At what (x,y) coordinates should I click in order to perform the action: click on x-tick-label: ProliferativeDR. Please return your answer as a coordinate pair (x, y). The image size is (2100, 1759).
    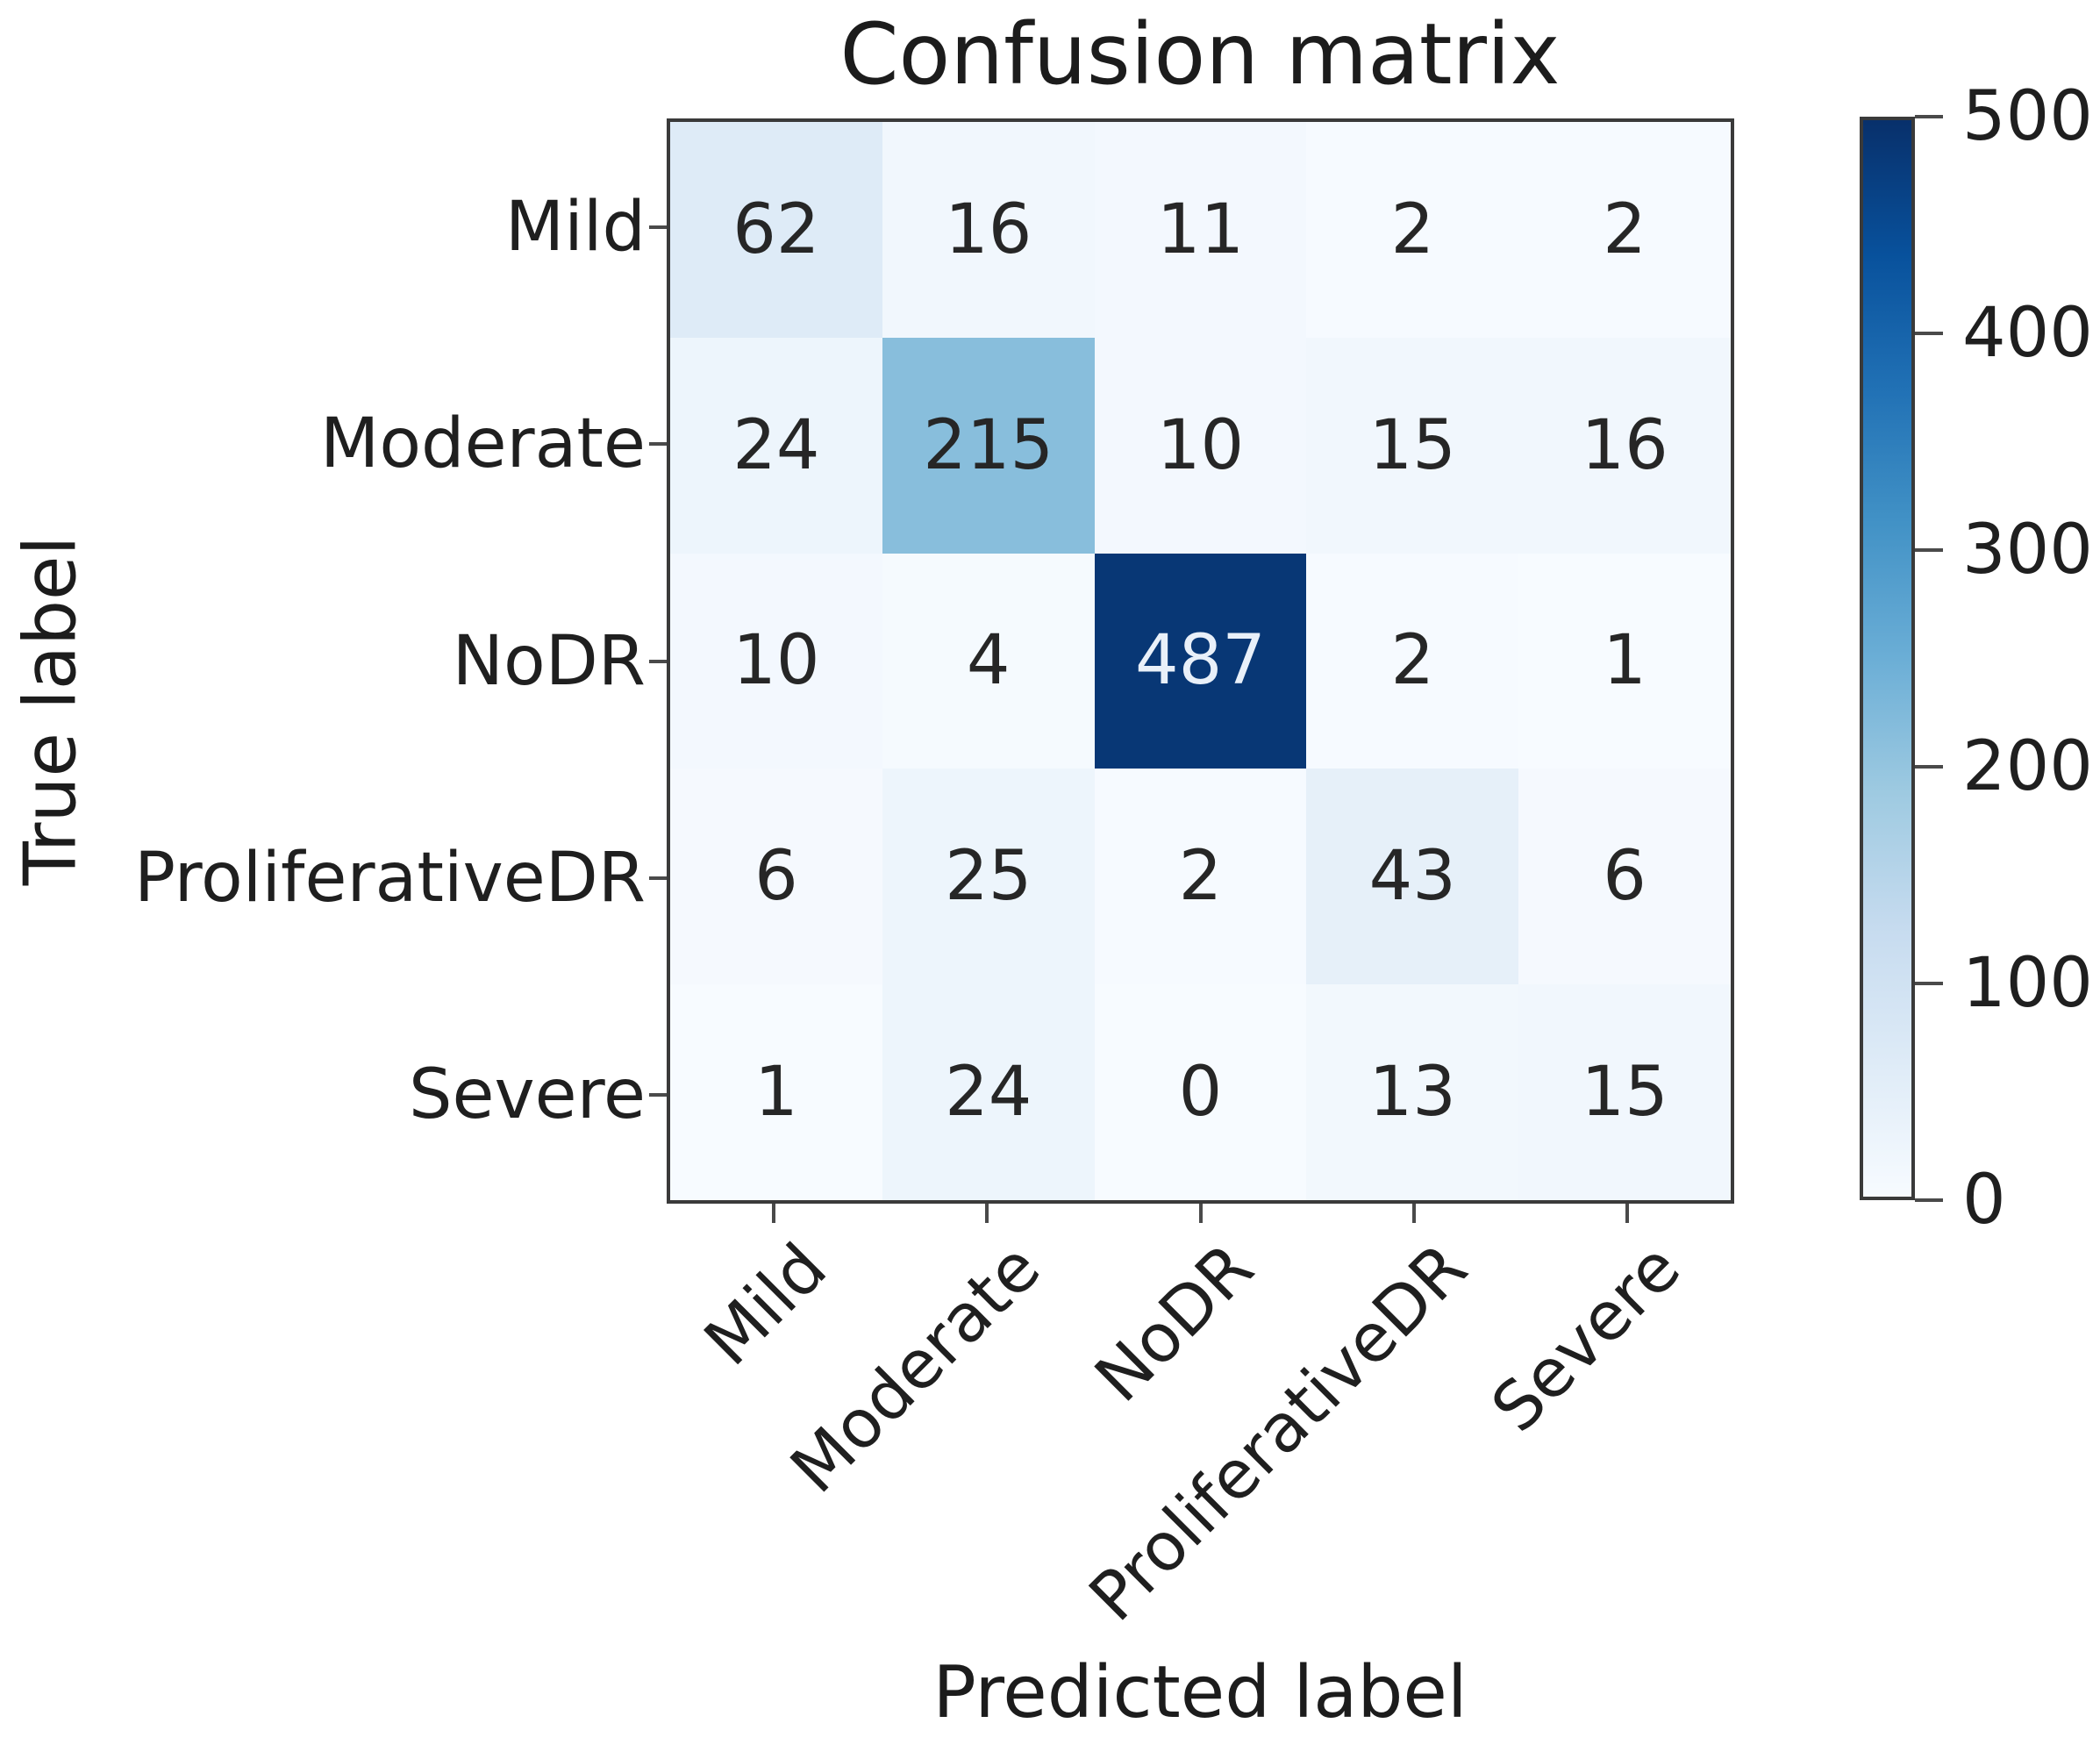
    Looking at the image, I should click on (1278, 1432).